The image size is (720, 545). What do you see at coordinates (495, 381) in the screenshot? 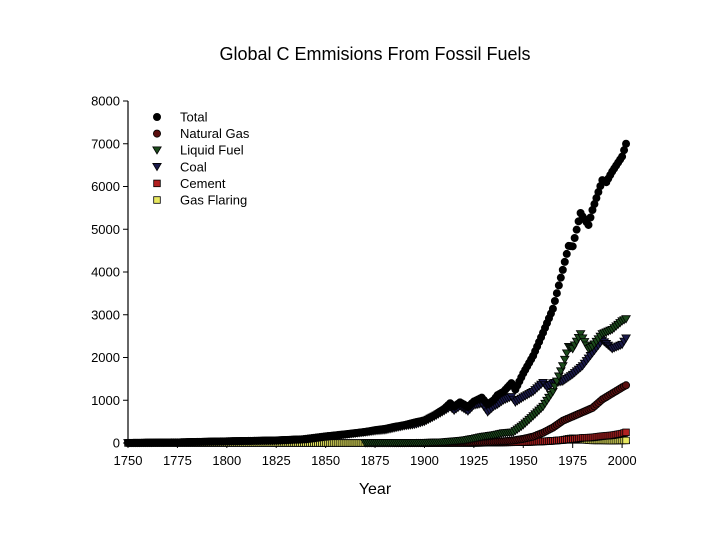
I see `series-liquid-fuel` at bounding box center [495, 381].